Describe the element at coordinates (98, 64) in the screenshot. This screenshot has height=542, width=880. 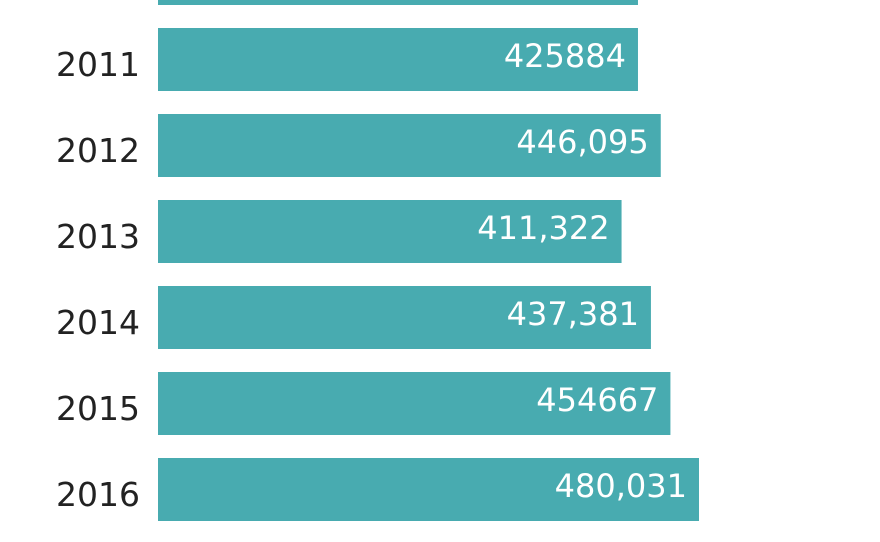
I see `year-label-2011: 2011` at that location.